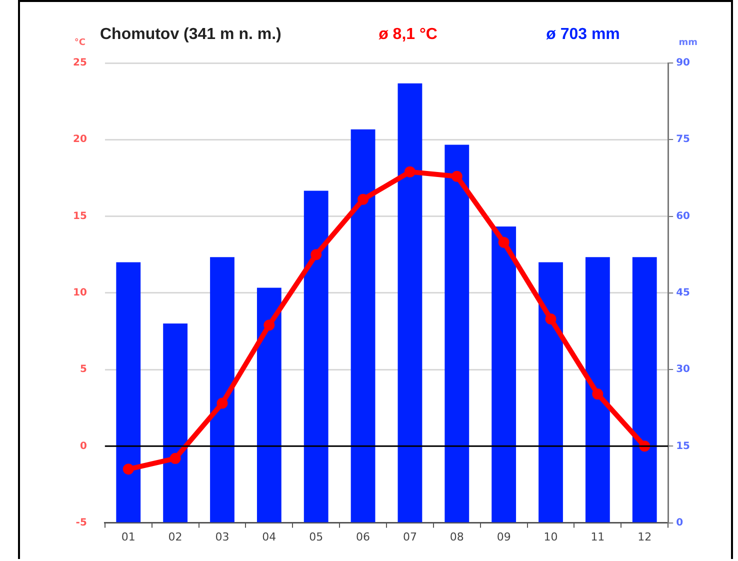  I want to click on y-tick-label: 20, so click(79, 140).